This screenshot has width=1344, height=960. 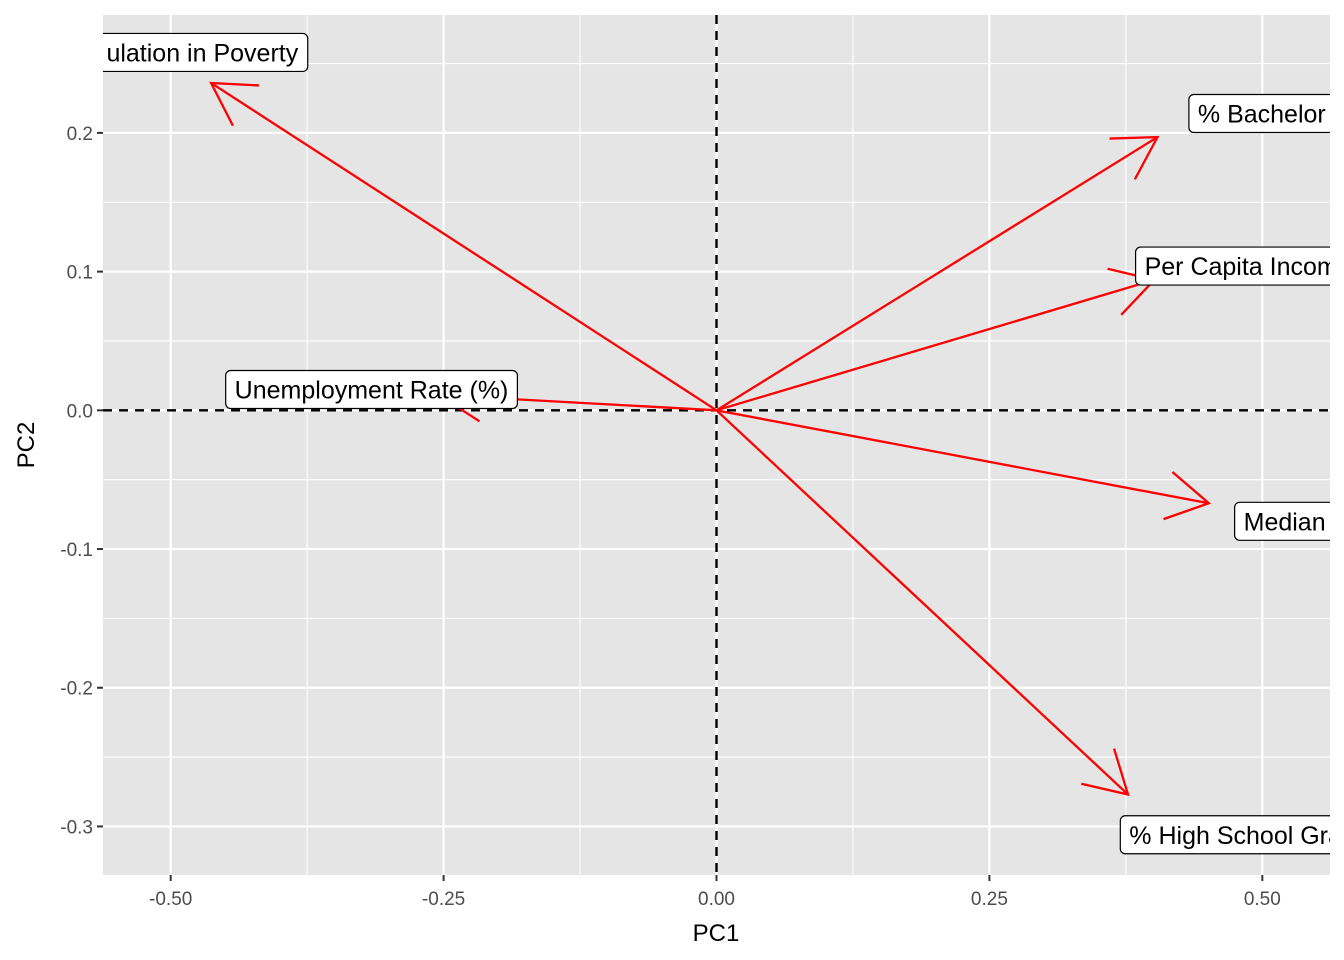 I want to click on vector-label-text: Unemployment Rate (%), so click(x=372, y=391).